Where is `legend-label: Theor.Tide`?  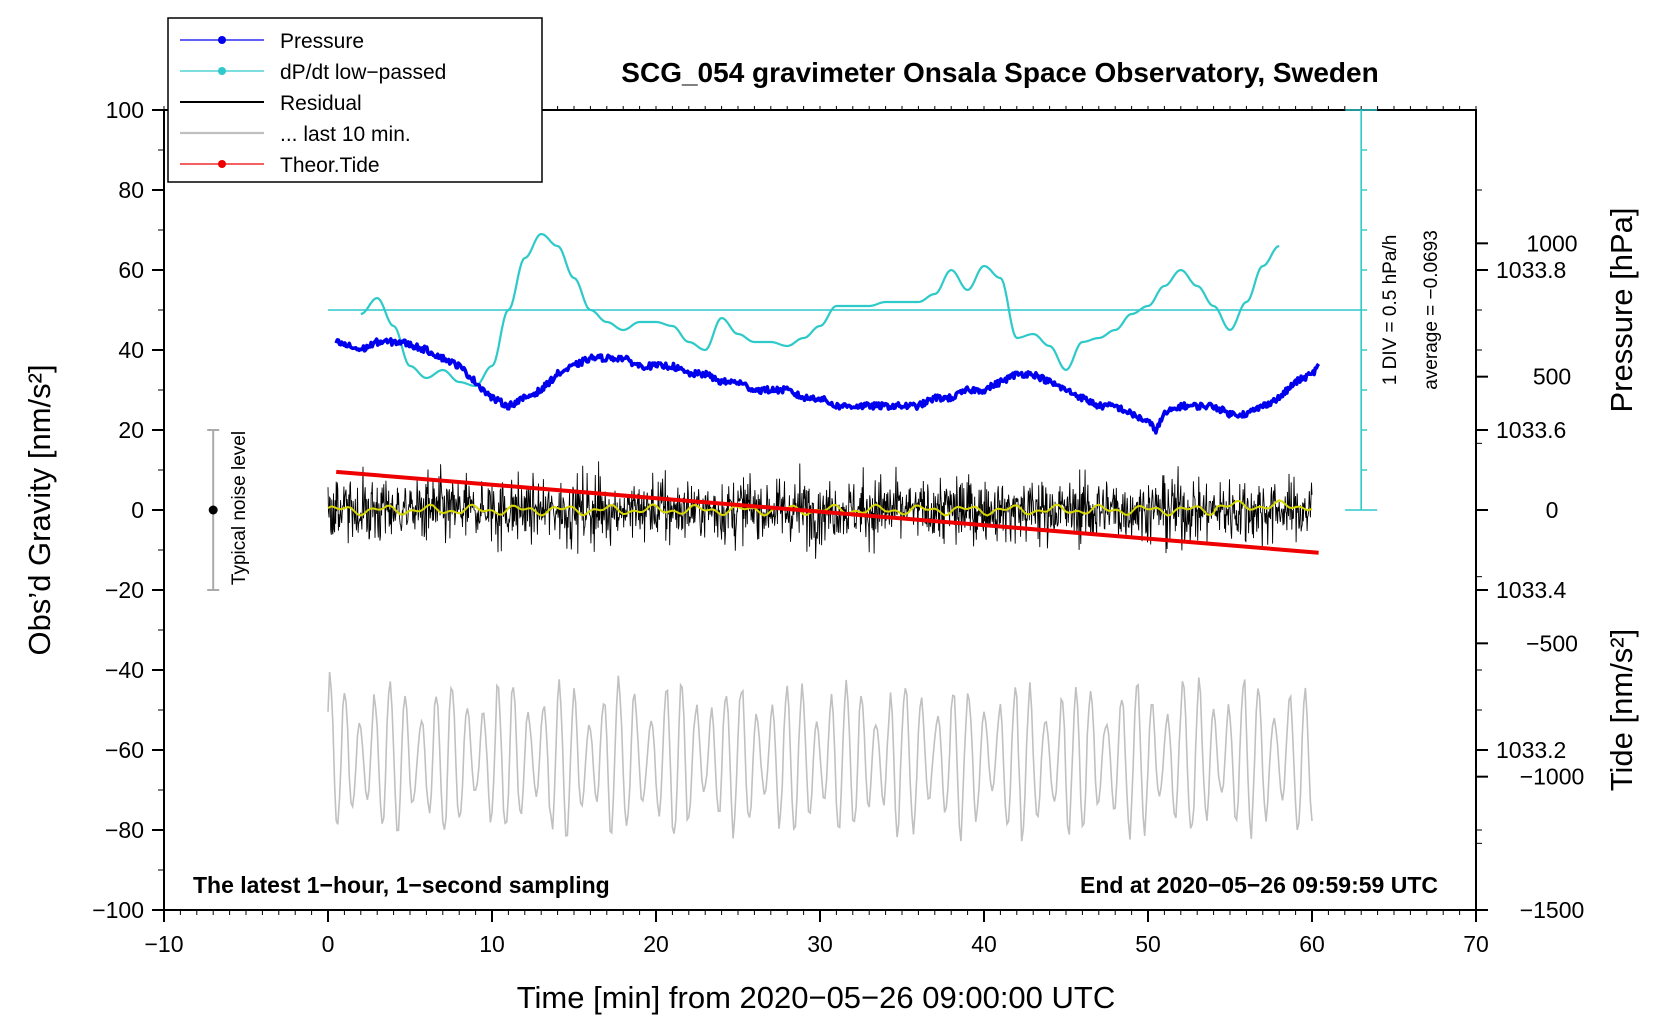 legend-label: Theor.Tide is located at coordinates (330, 165).